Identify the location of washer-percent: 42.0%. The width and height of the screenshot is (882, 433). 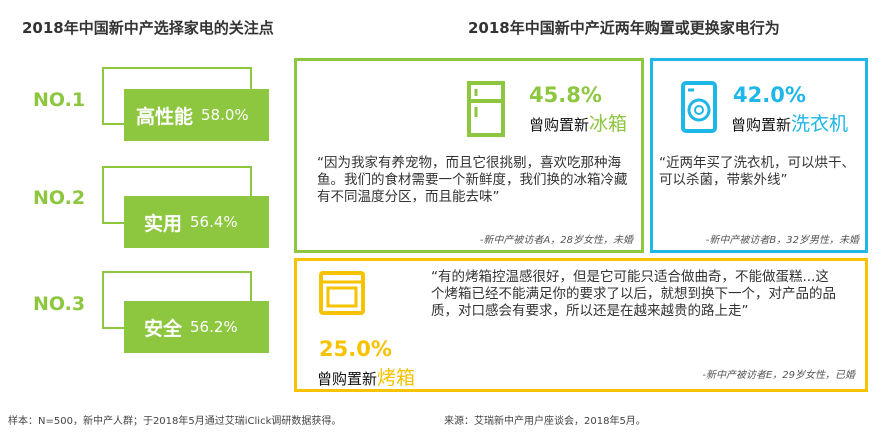
(769, 95).